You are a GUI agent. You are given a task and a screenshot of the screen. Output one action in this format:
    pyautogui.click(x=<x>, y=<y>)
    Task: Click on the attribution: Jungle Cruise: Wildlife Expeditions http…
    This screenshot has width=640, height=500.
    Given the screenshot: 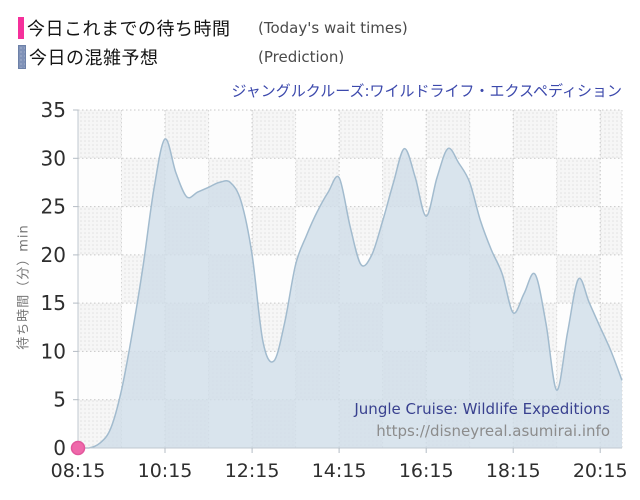 What is the action you would take?
    pyautogui.click(x=482, y=420)
    